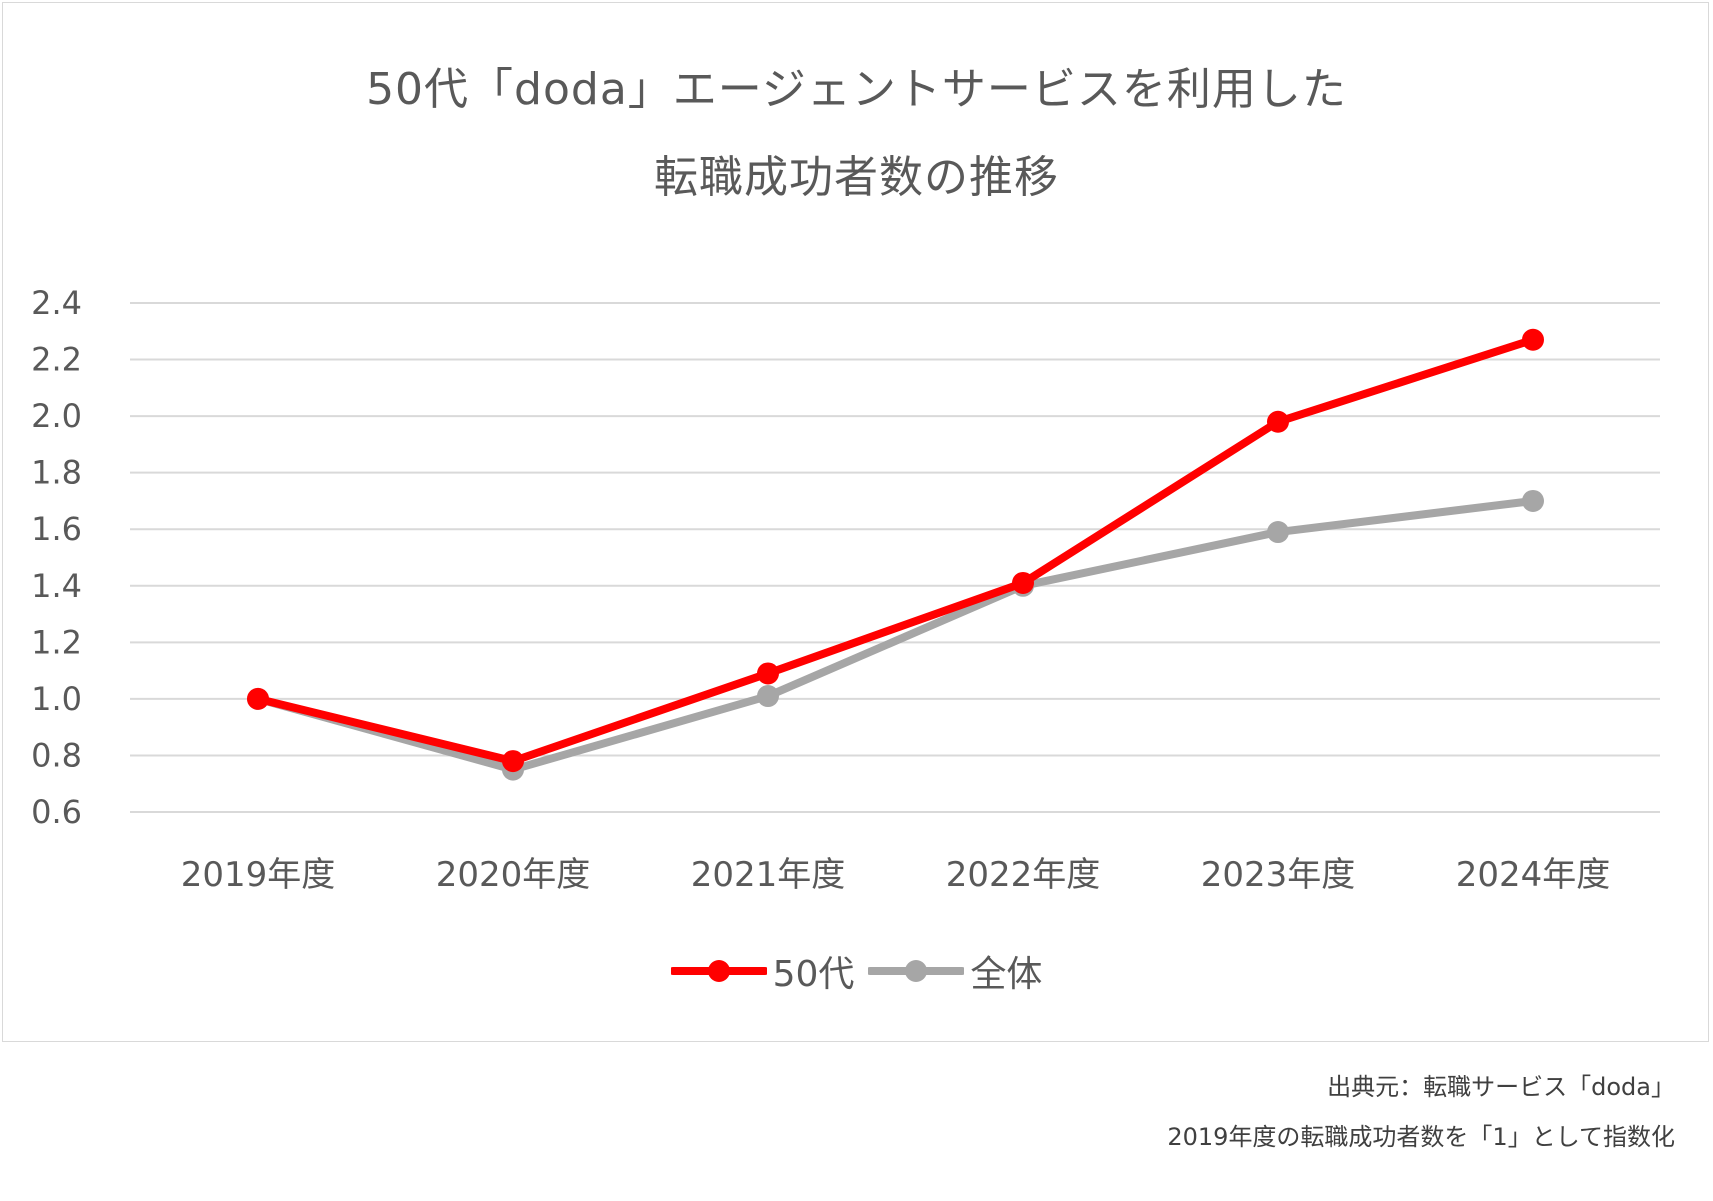 Image resolution: width=1713 pixels, height=1201 pixels. I want to click on legend-item-50s: 50代, so click(762, 971).